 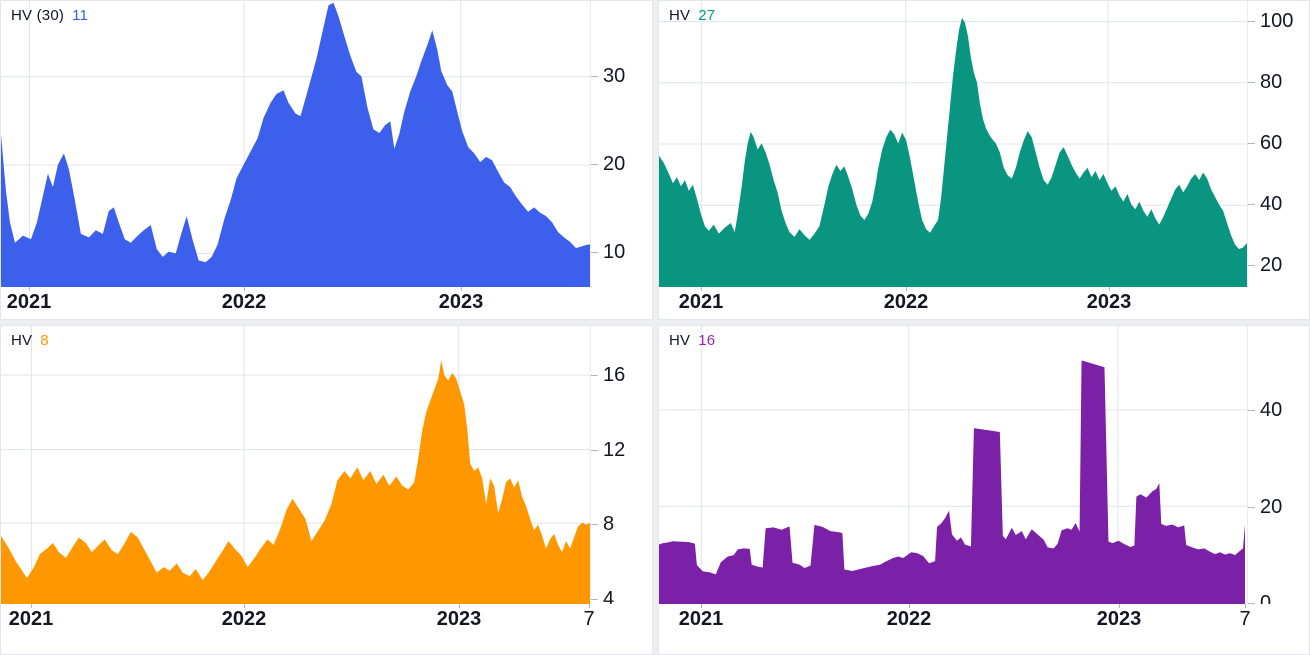 I want to click on y-tick-label: 12, so click(x=614, y=450).